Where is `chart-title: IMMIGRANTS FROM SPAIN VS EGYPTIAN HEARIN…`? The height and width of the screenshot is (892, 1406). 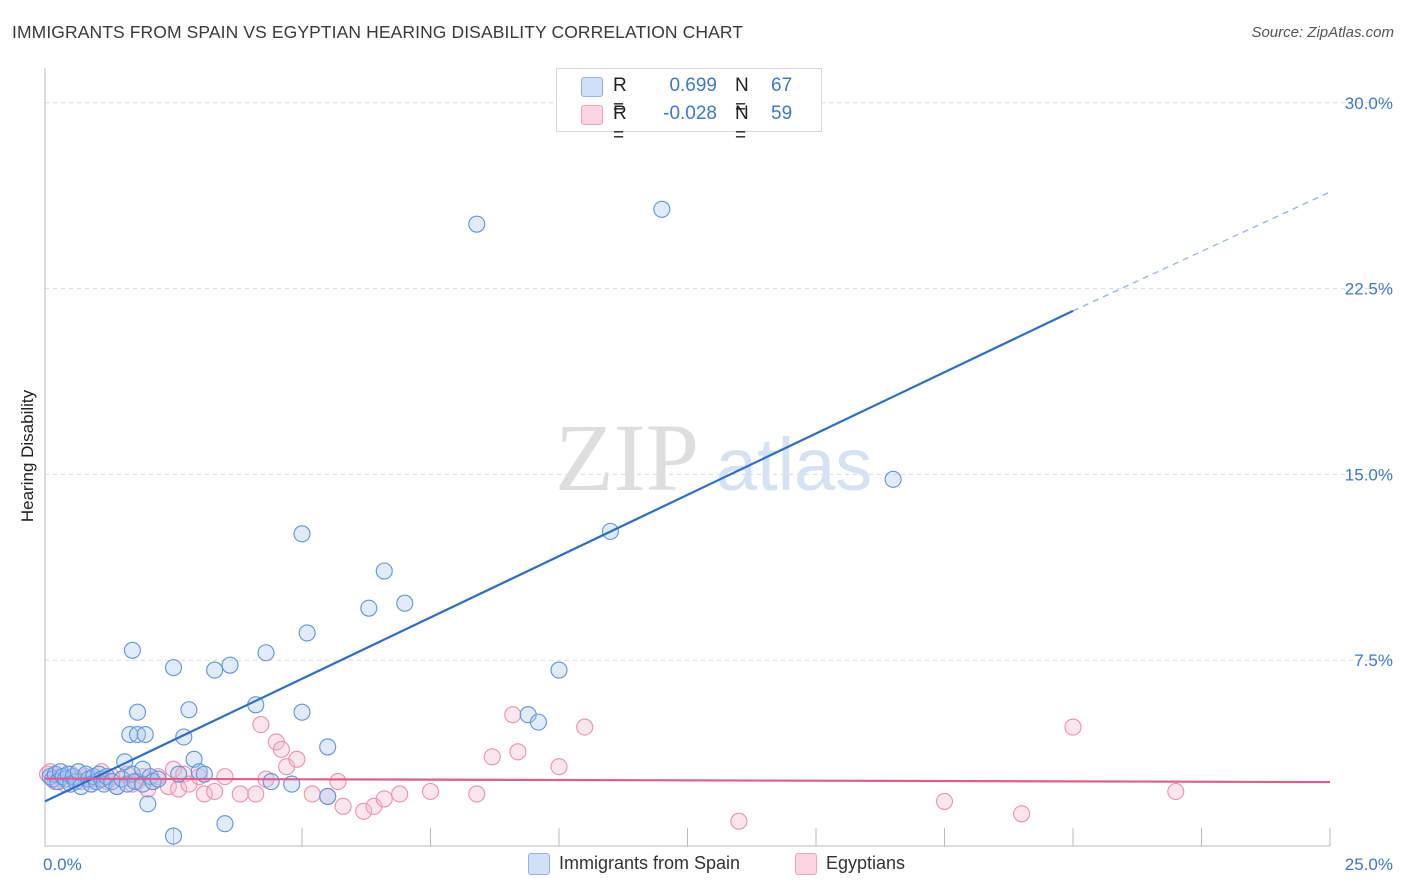 chart-title: IMMIGRANTS FROM SPAIN VS EGYPTIAN HEARIN… is located at coordinates (378, 32).